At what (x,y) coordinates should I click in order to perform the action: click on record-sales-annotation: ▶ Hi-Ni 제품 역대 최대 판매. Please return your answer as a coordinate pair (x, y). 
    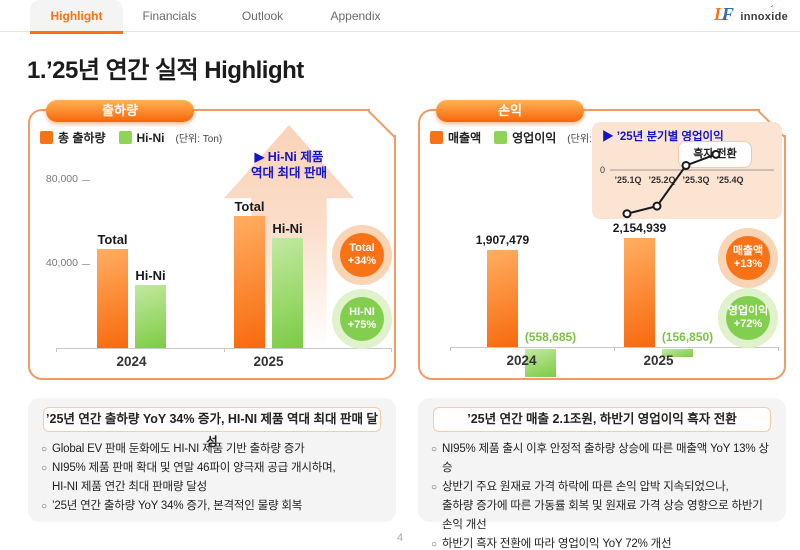
    Looking at the image, I should click on (289, 165).